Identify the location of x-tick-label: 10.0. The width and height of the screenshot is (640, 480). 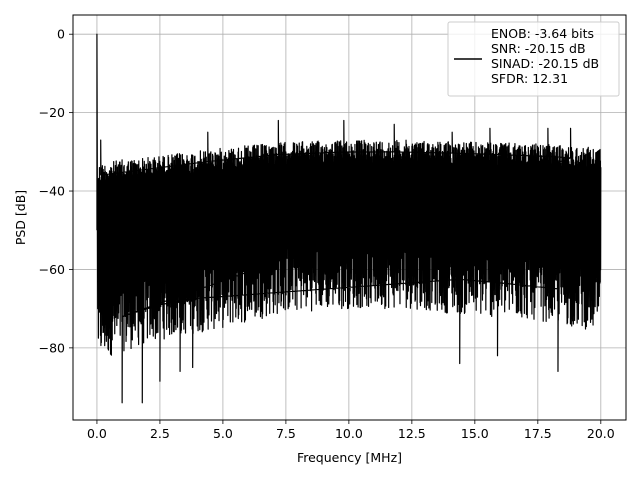
(349, 433).